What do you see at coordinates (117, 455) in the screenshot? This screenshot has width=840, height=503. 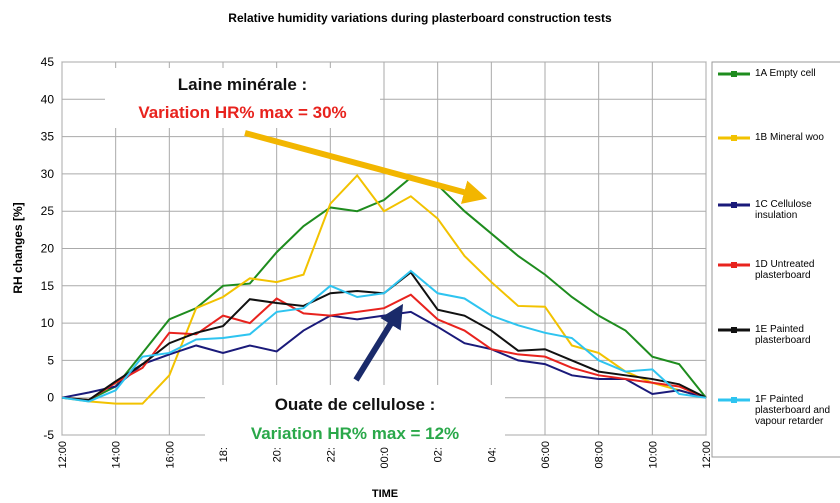 I see `x-tick-label: 14:00` at bounding box center [117, 455].